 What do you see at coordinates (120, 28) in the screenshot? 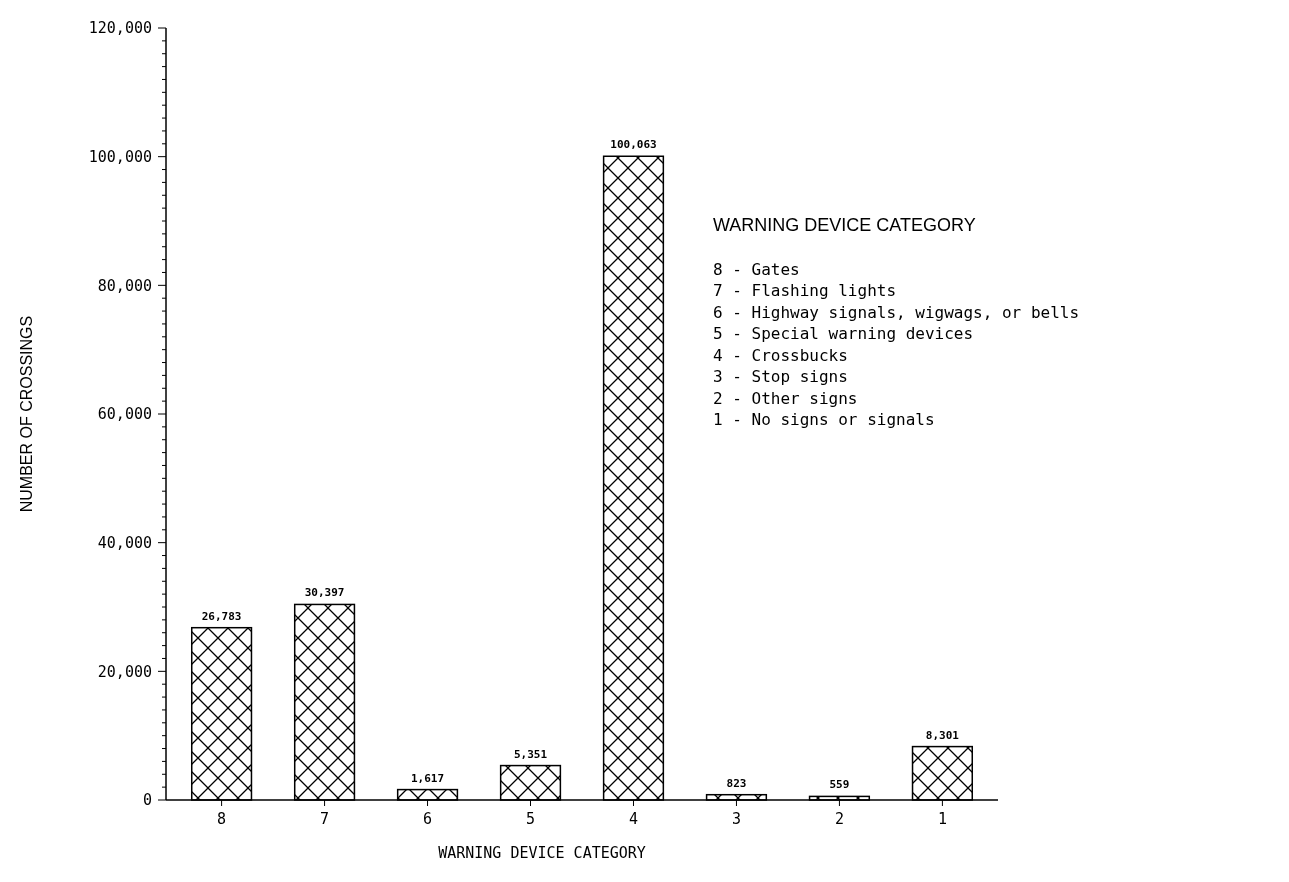
I see `y-tick-label: 120,000` at bounding box center [120, 28].